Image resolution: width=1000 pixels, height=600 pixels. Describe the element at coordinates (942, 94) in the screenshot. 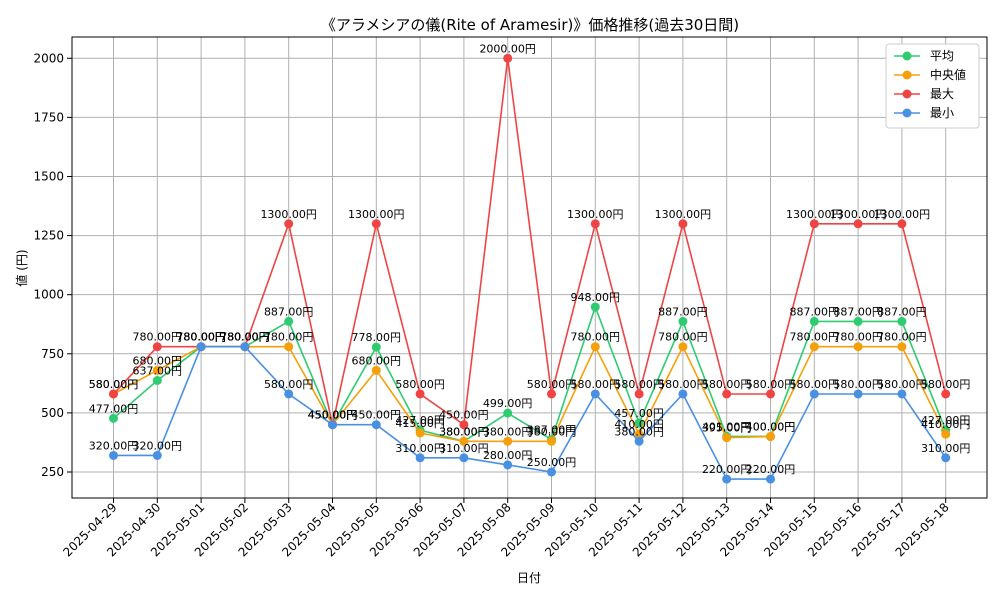

I see `legend-entry: 最大` at that location.